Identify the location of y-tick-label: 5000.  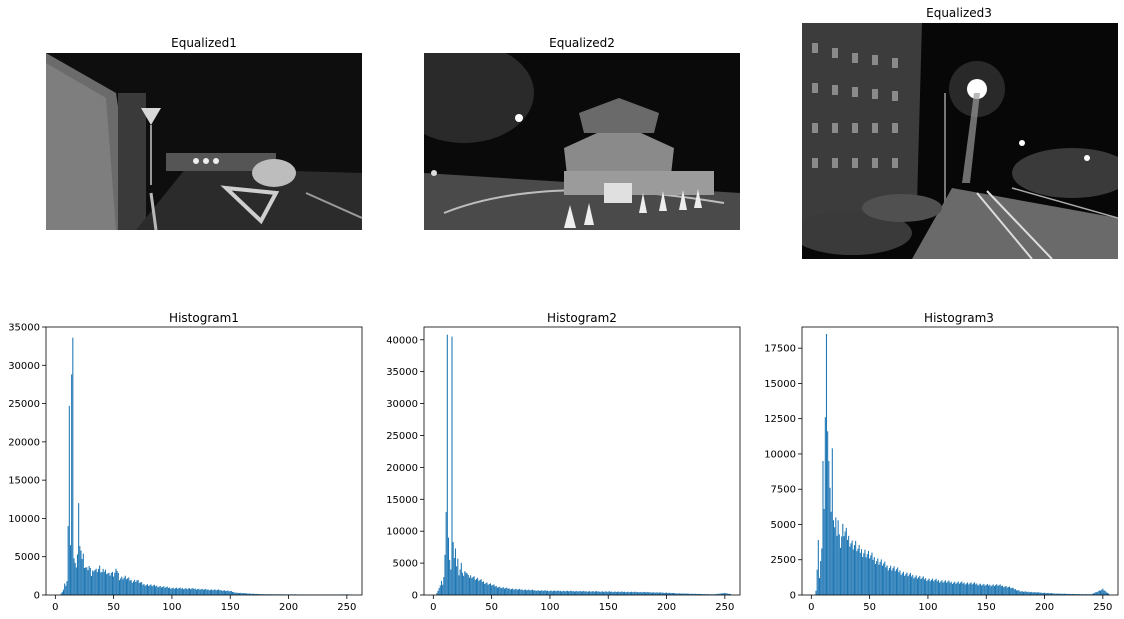
(783, 525).